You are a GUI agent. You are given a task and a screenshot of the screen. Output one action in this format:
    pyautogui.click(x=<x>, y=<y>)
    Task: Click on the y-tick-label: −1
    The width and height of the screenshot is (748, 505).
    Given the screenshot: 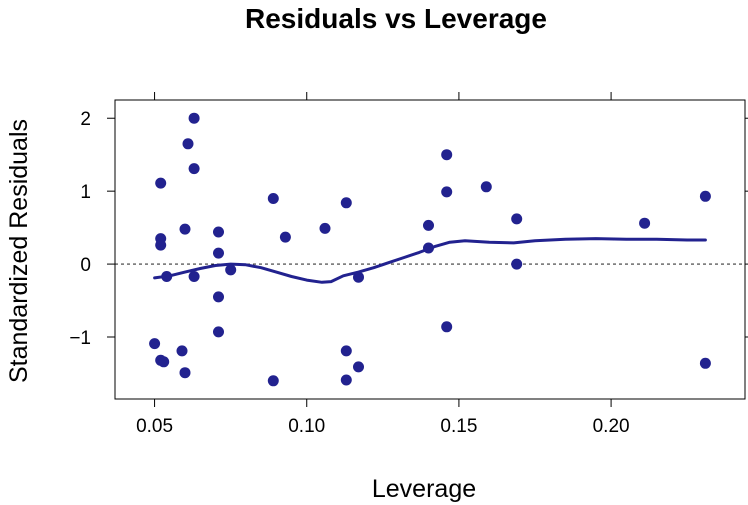 What is the action you would take?
    pyautogui.click(x=80, y=338)
    